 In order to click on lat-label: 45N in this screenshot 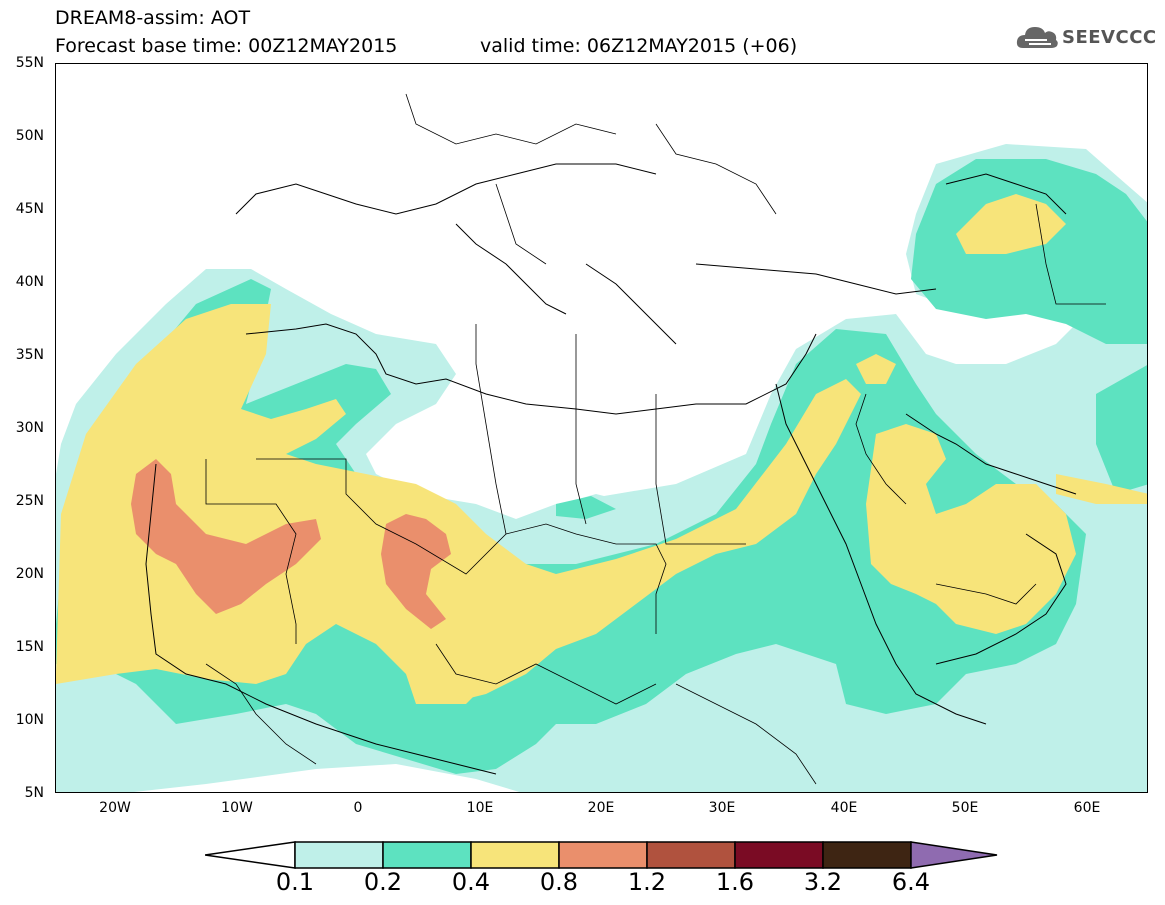, I will do `click(29, 209)`.